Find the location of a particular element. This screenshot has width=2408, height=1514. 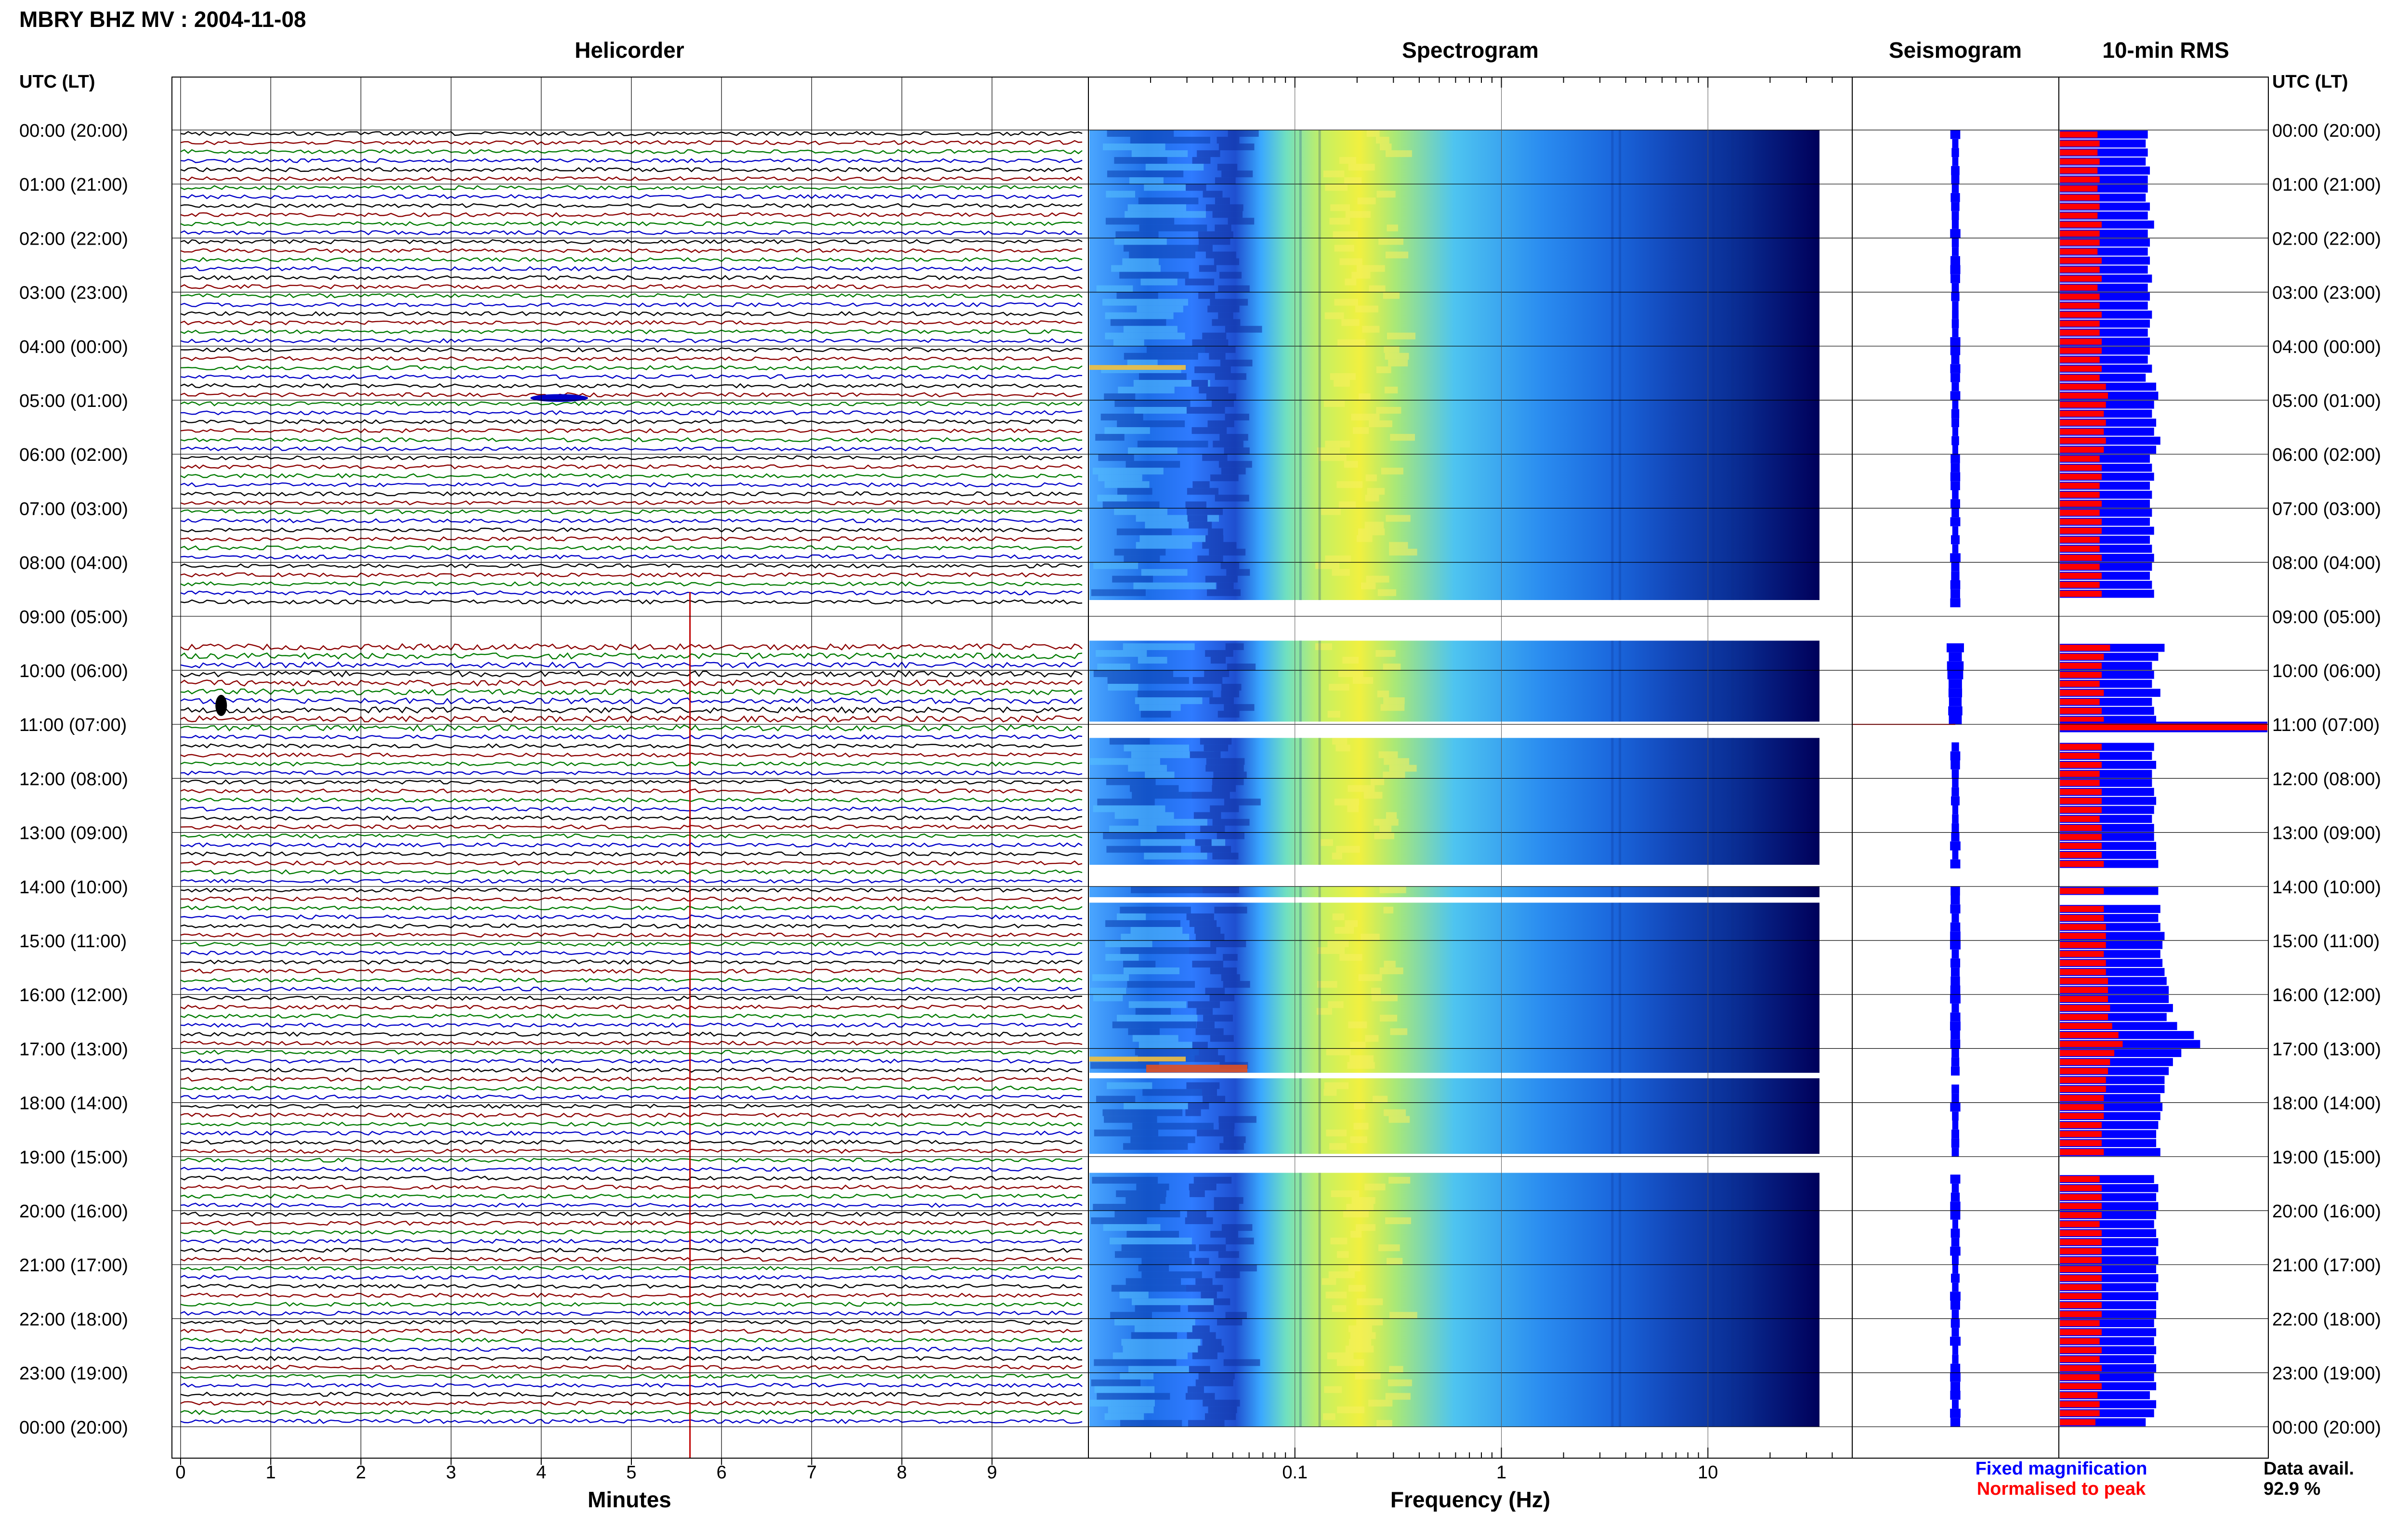

rms-panel-title: 10-min RMS is located at coordinates (2165, 50).